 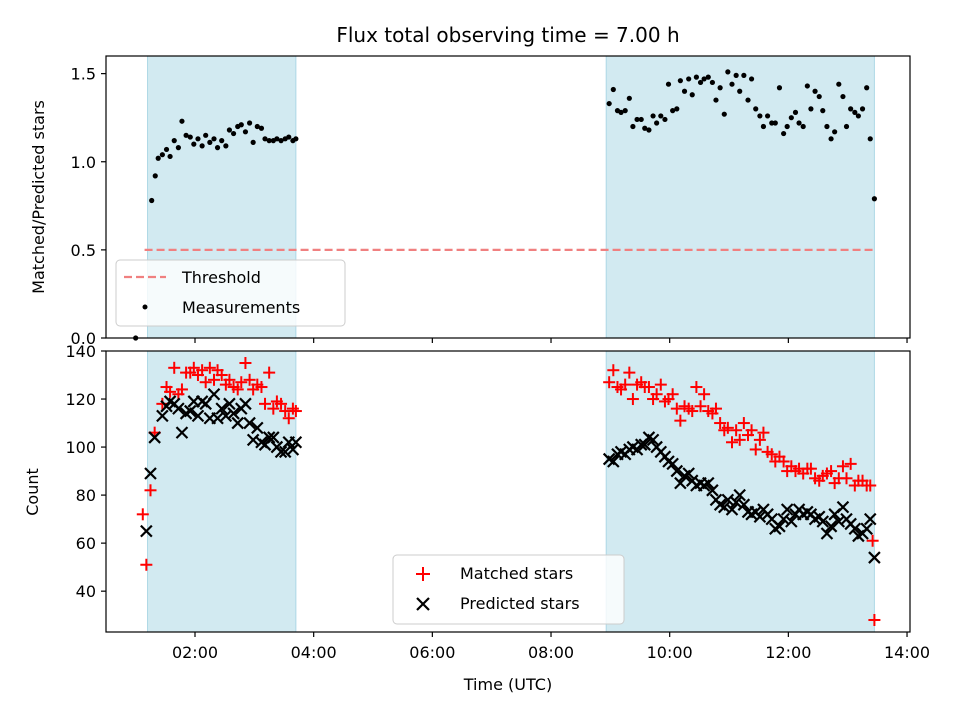 I want to click on bottom-legend: Matched stars Predicted stars, so click(x=508, y=589).